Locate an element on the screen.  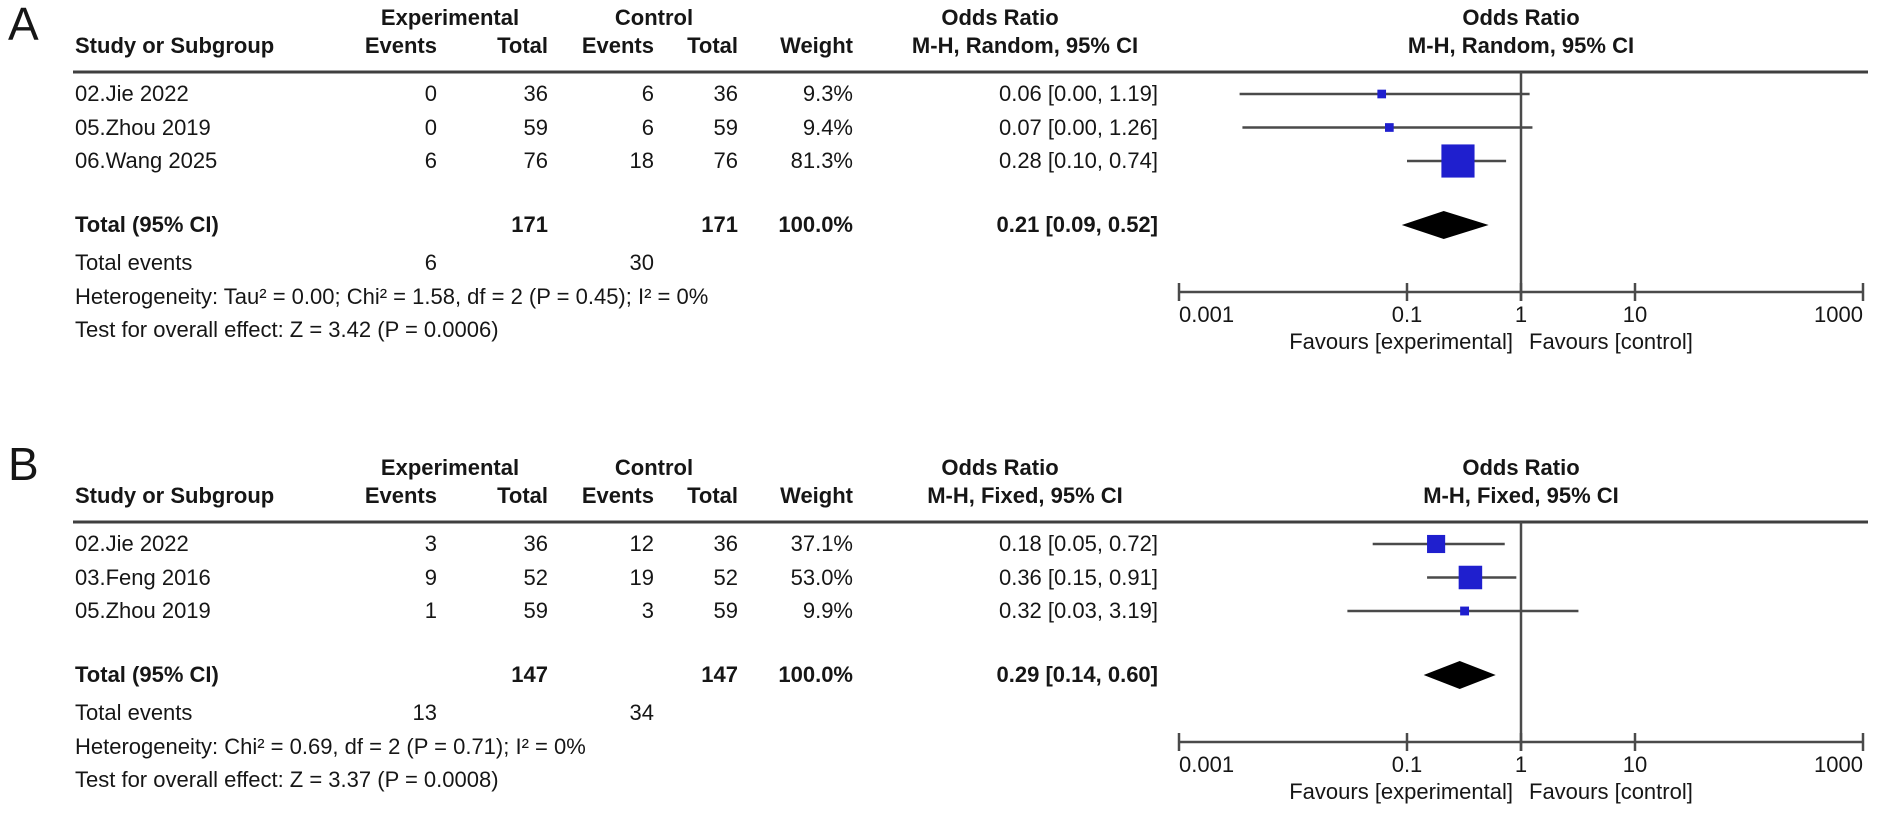
study-ctl-events: 3 is located at coordinates (647, 610).